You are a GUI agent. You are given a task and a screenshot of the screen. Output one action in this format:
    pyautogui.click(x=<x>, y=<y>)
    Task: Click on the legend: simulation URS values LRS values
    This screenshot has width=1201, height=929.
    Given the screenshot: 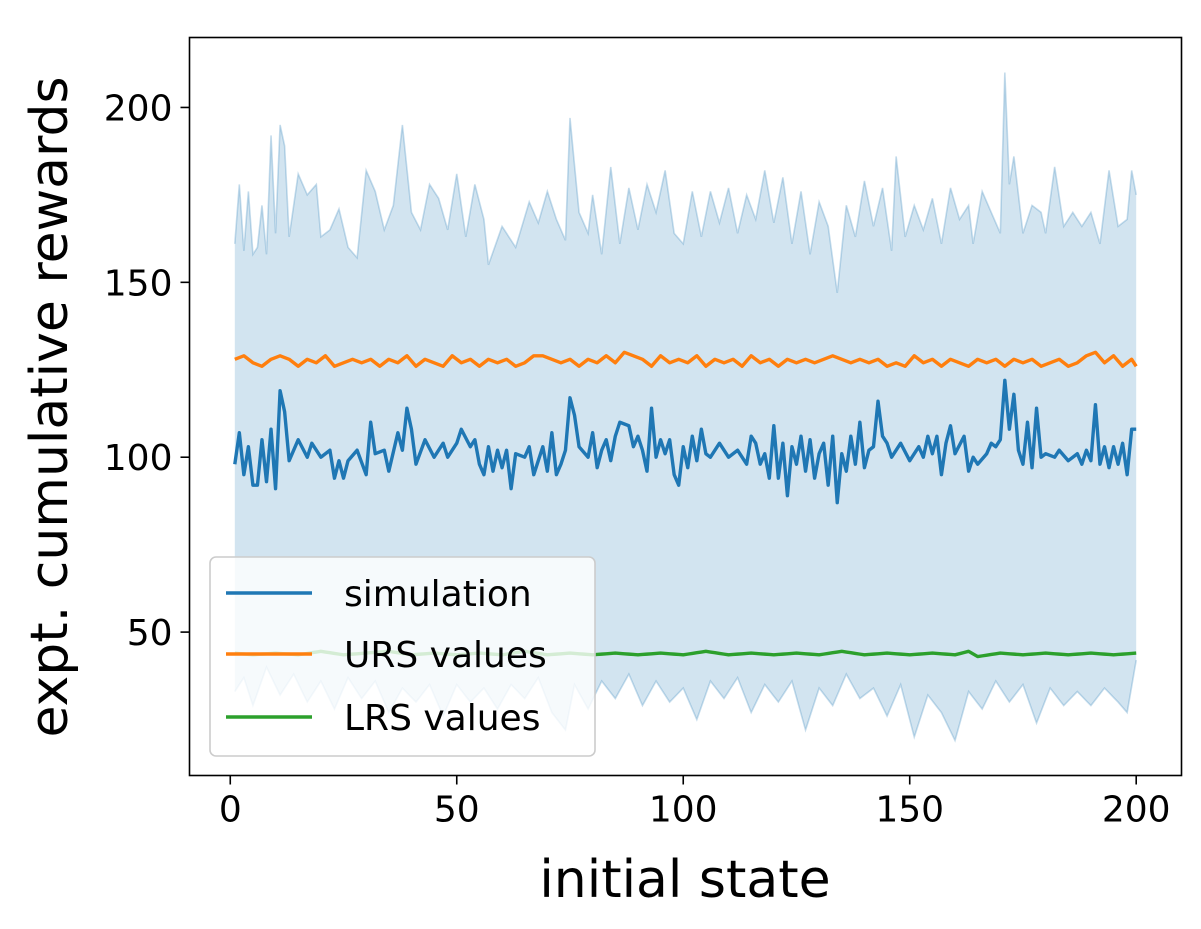 What is the action you would take?
    pyautogui.click(x=402, y=656)
    